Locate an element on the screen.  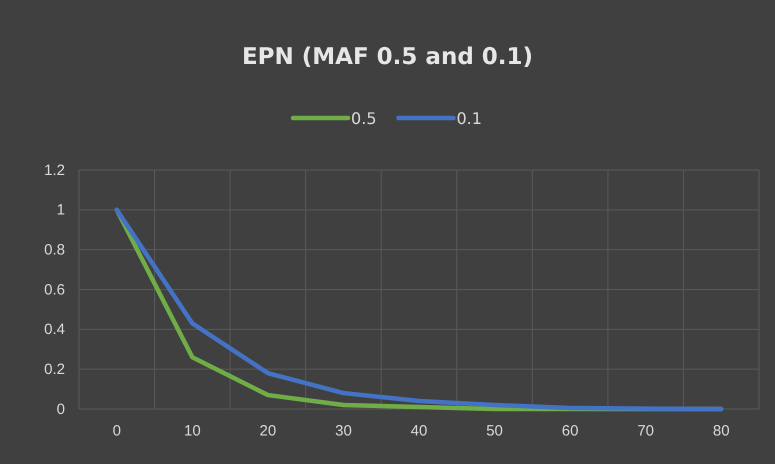
y-tick-label: 0.8 is located at coordinates (54, 249).